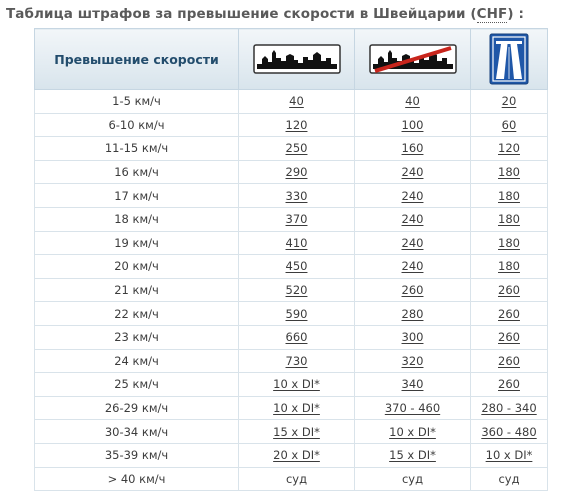 The image size is (580, 491). I want to click on table-row: 19 км/ч 410 240 180, so click(291, 243).